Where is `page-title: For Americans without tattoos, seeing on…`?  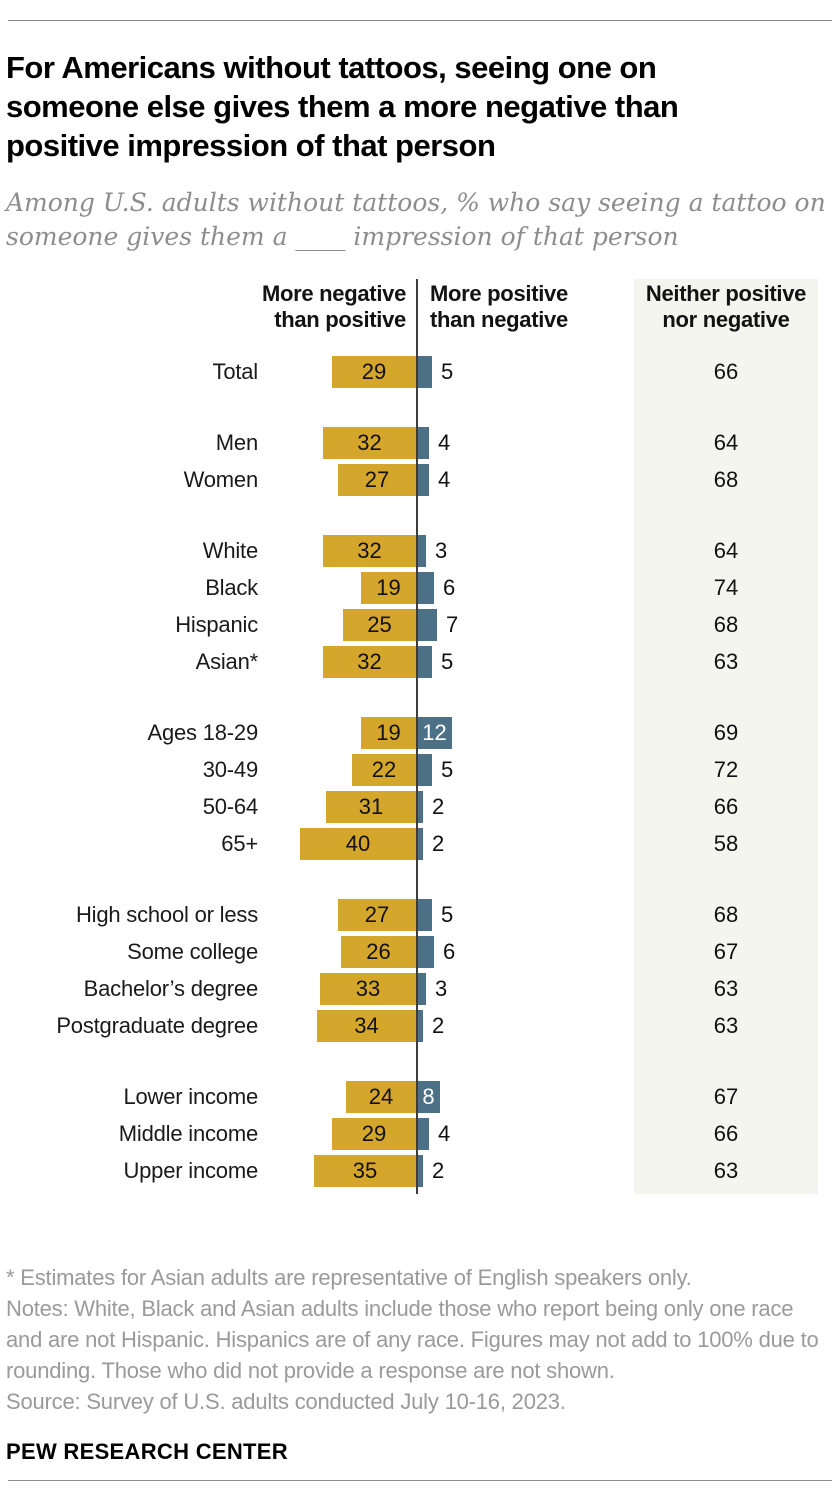
page-title: For Americans without tattoos, seeing on… is located at coordinates (419, 106).